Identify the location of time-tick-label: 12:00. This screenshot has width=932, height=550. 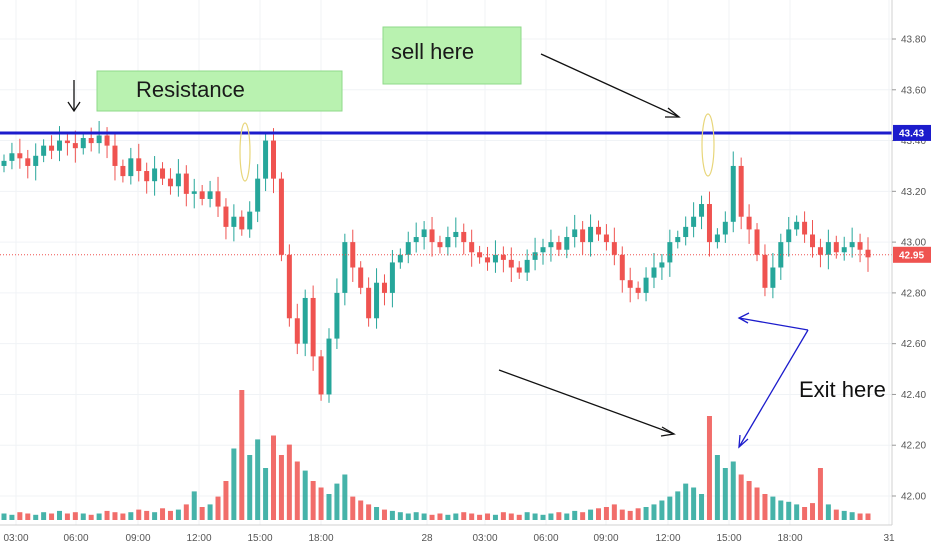
(667, 538).